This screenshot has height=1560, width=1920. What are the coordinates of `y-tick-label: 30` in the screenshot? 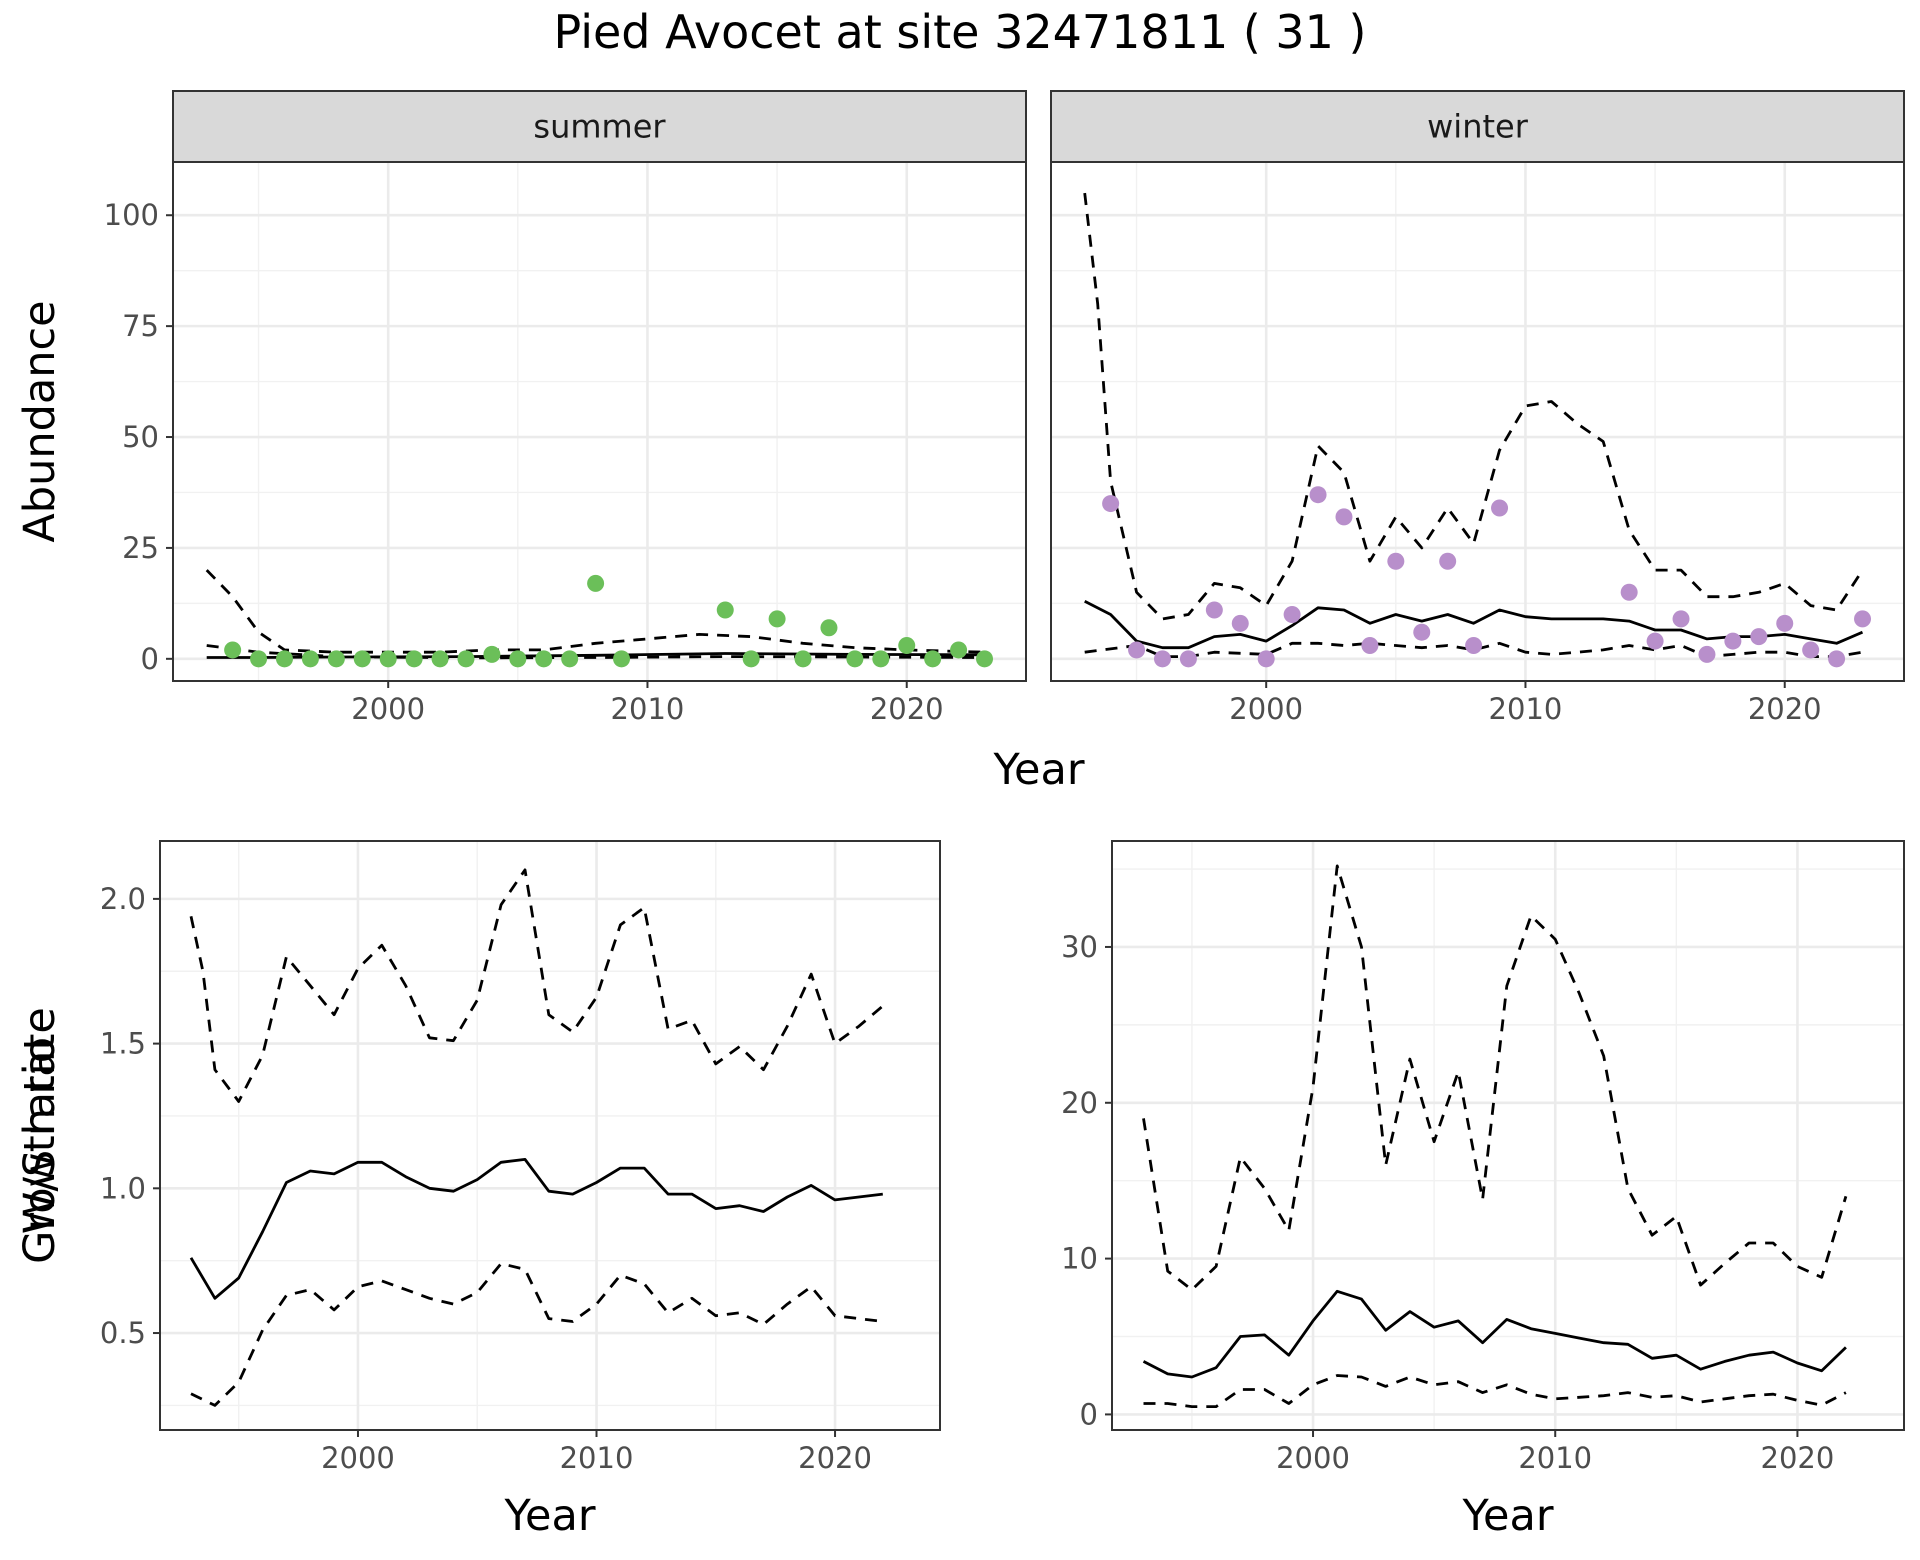 It's located at (1079, 947).